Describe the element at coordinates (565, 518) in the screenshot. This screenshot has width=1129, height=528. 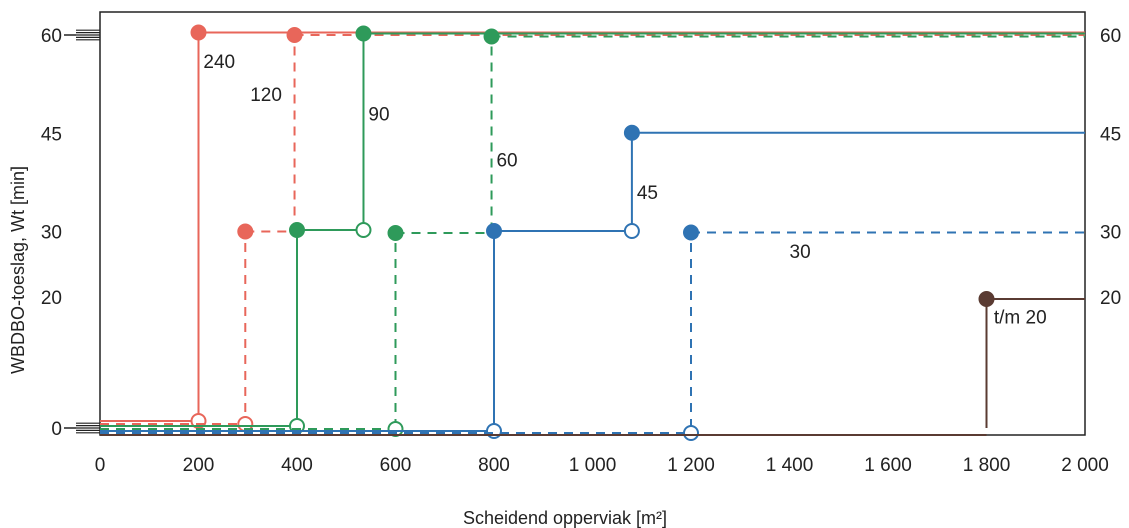
I see `x-axis-title: Scheidend opperviak [m²]` at that location.